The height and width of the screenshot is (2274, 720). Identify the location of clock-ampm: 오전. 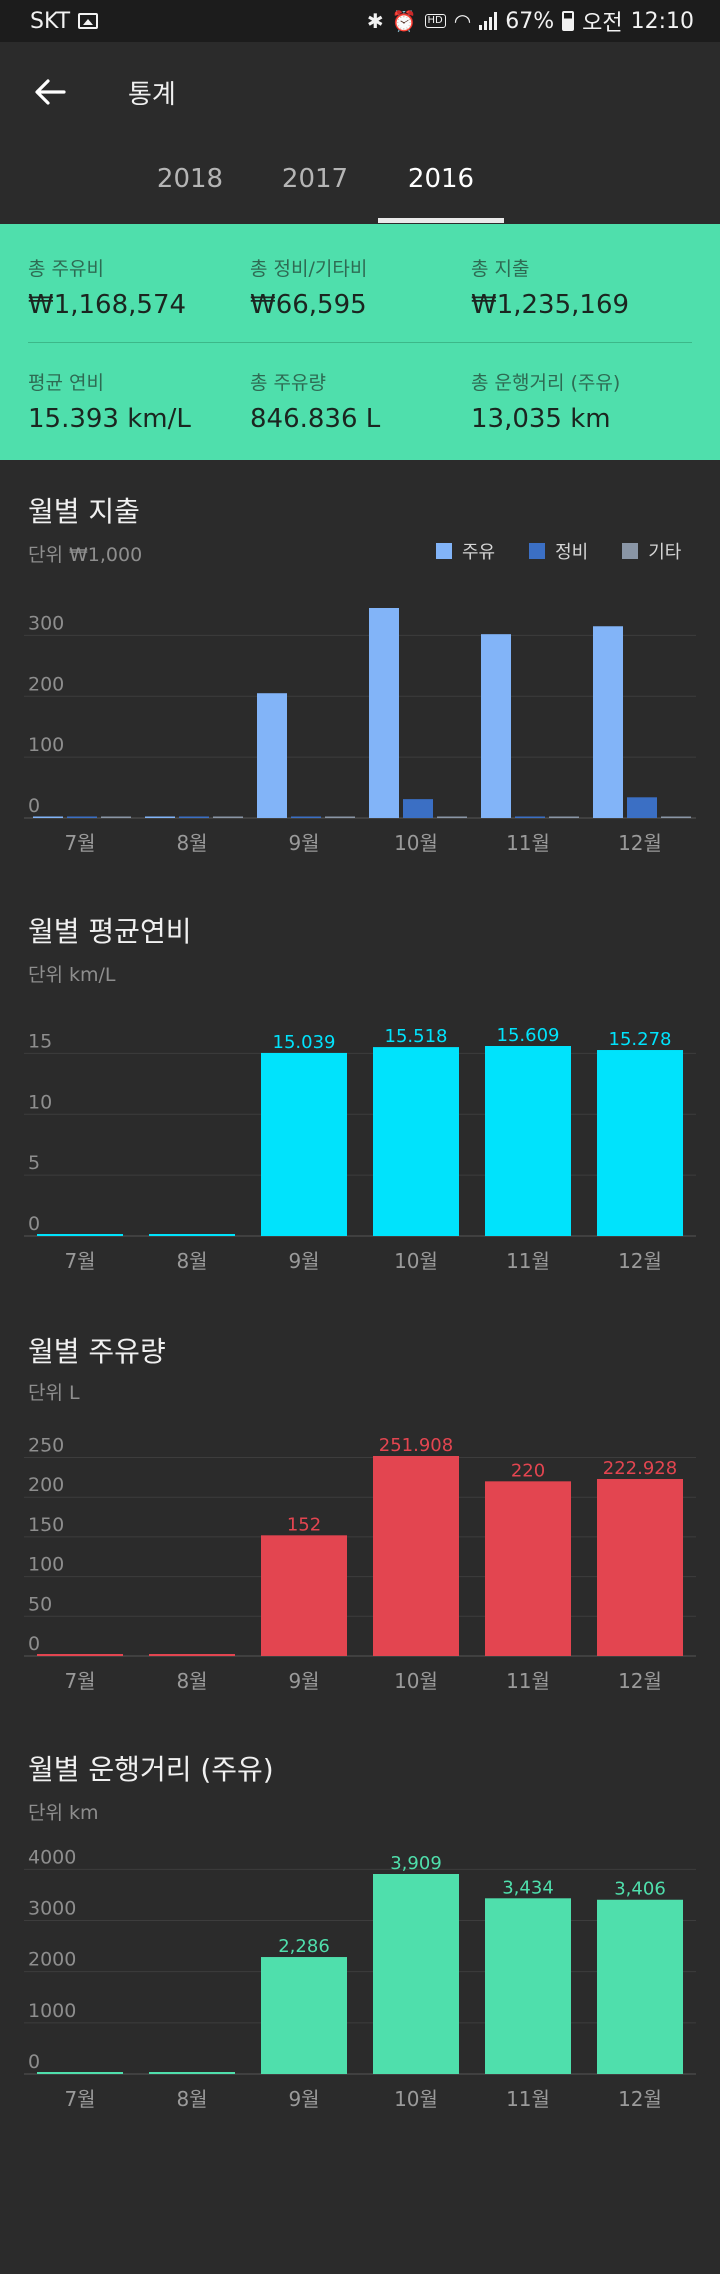
(602, 23).